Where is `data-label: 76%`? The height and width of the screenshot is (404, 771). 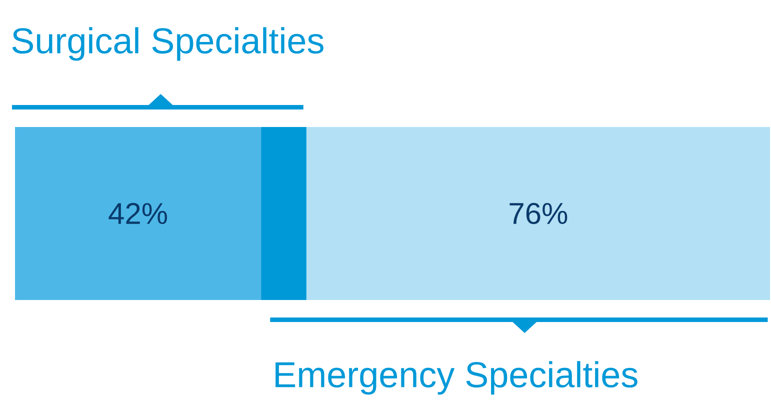
data-label: 76% is located at coordinates (539, 213).